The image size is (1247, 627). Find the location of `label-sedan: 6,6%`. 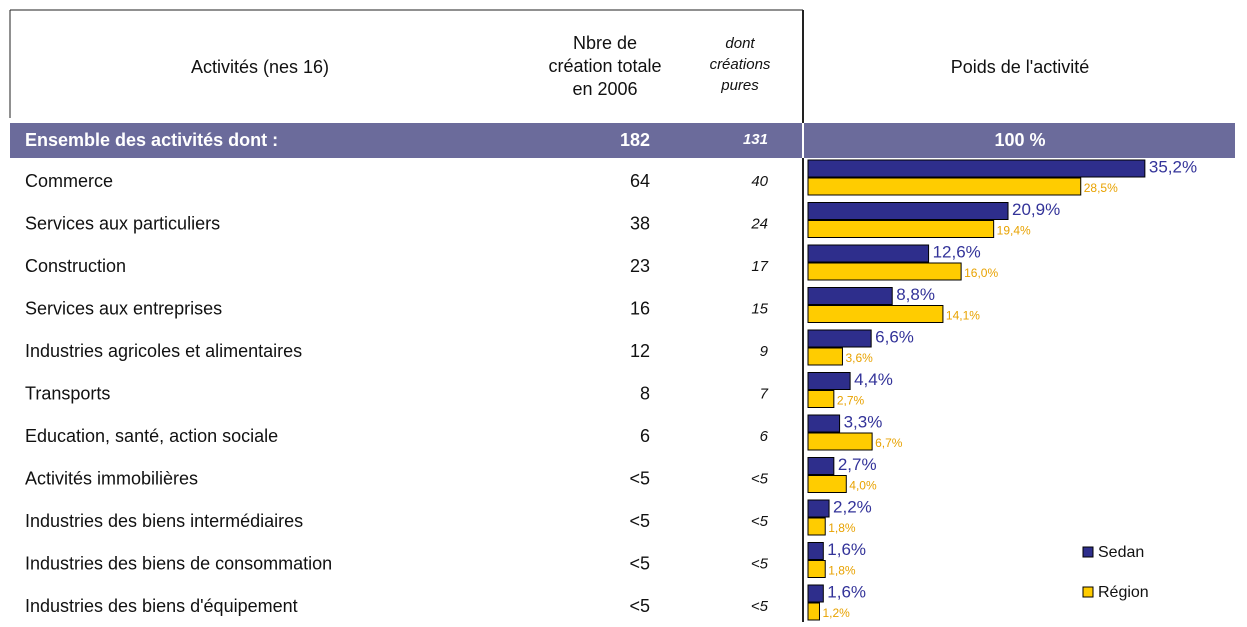

label-sedan: 6,6% is located at coordinates (894, 336).